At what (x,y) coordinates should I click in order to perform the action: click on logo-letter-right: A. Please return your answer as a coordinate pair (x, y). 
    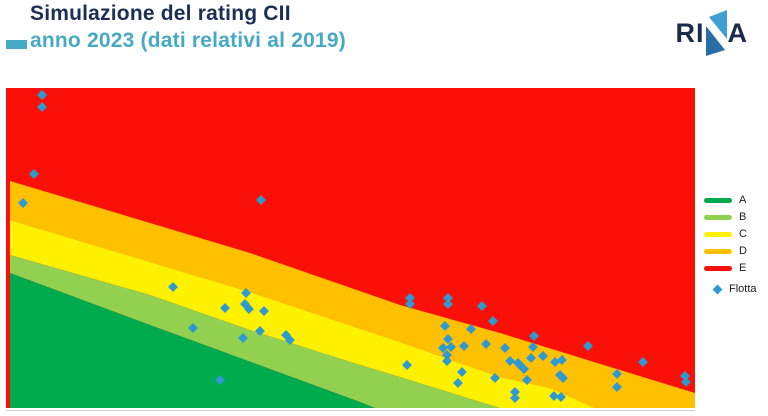
    Looking at the image, I should click on (737, 32).